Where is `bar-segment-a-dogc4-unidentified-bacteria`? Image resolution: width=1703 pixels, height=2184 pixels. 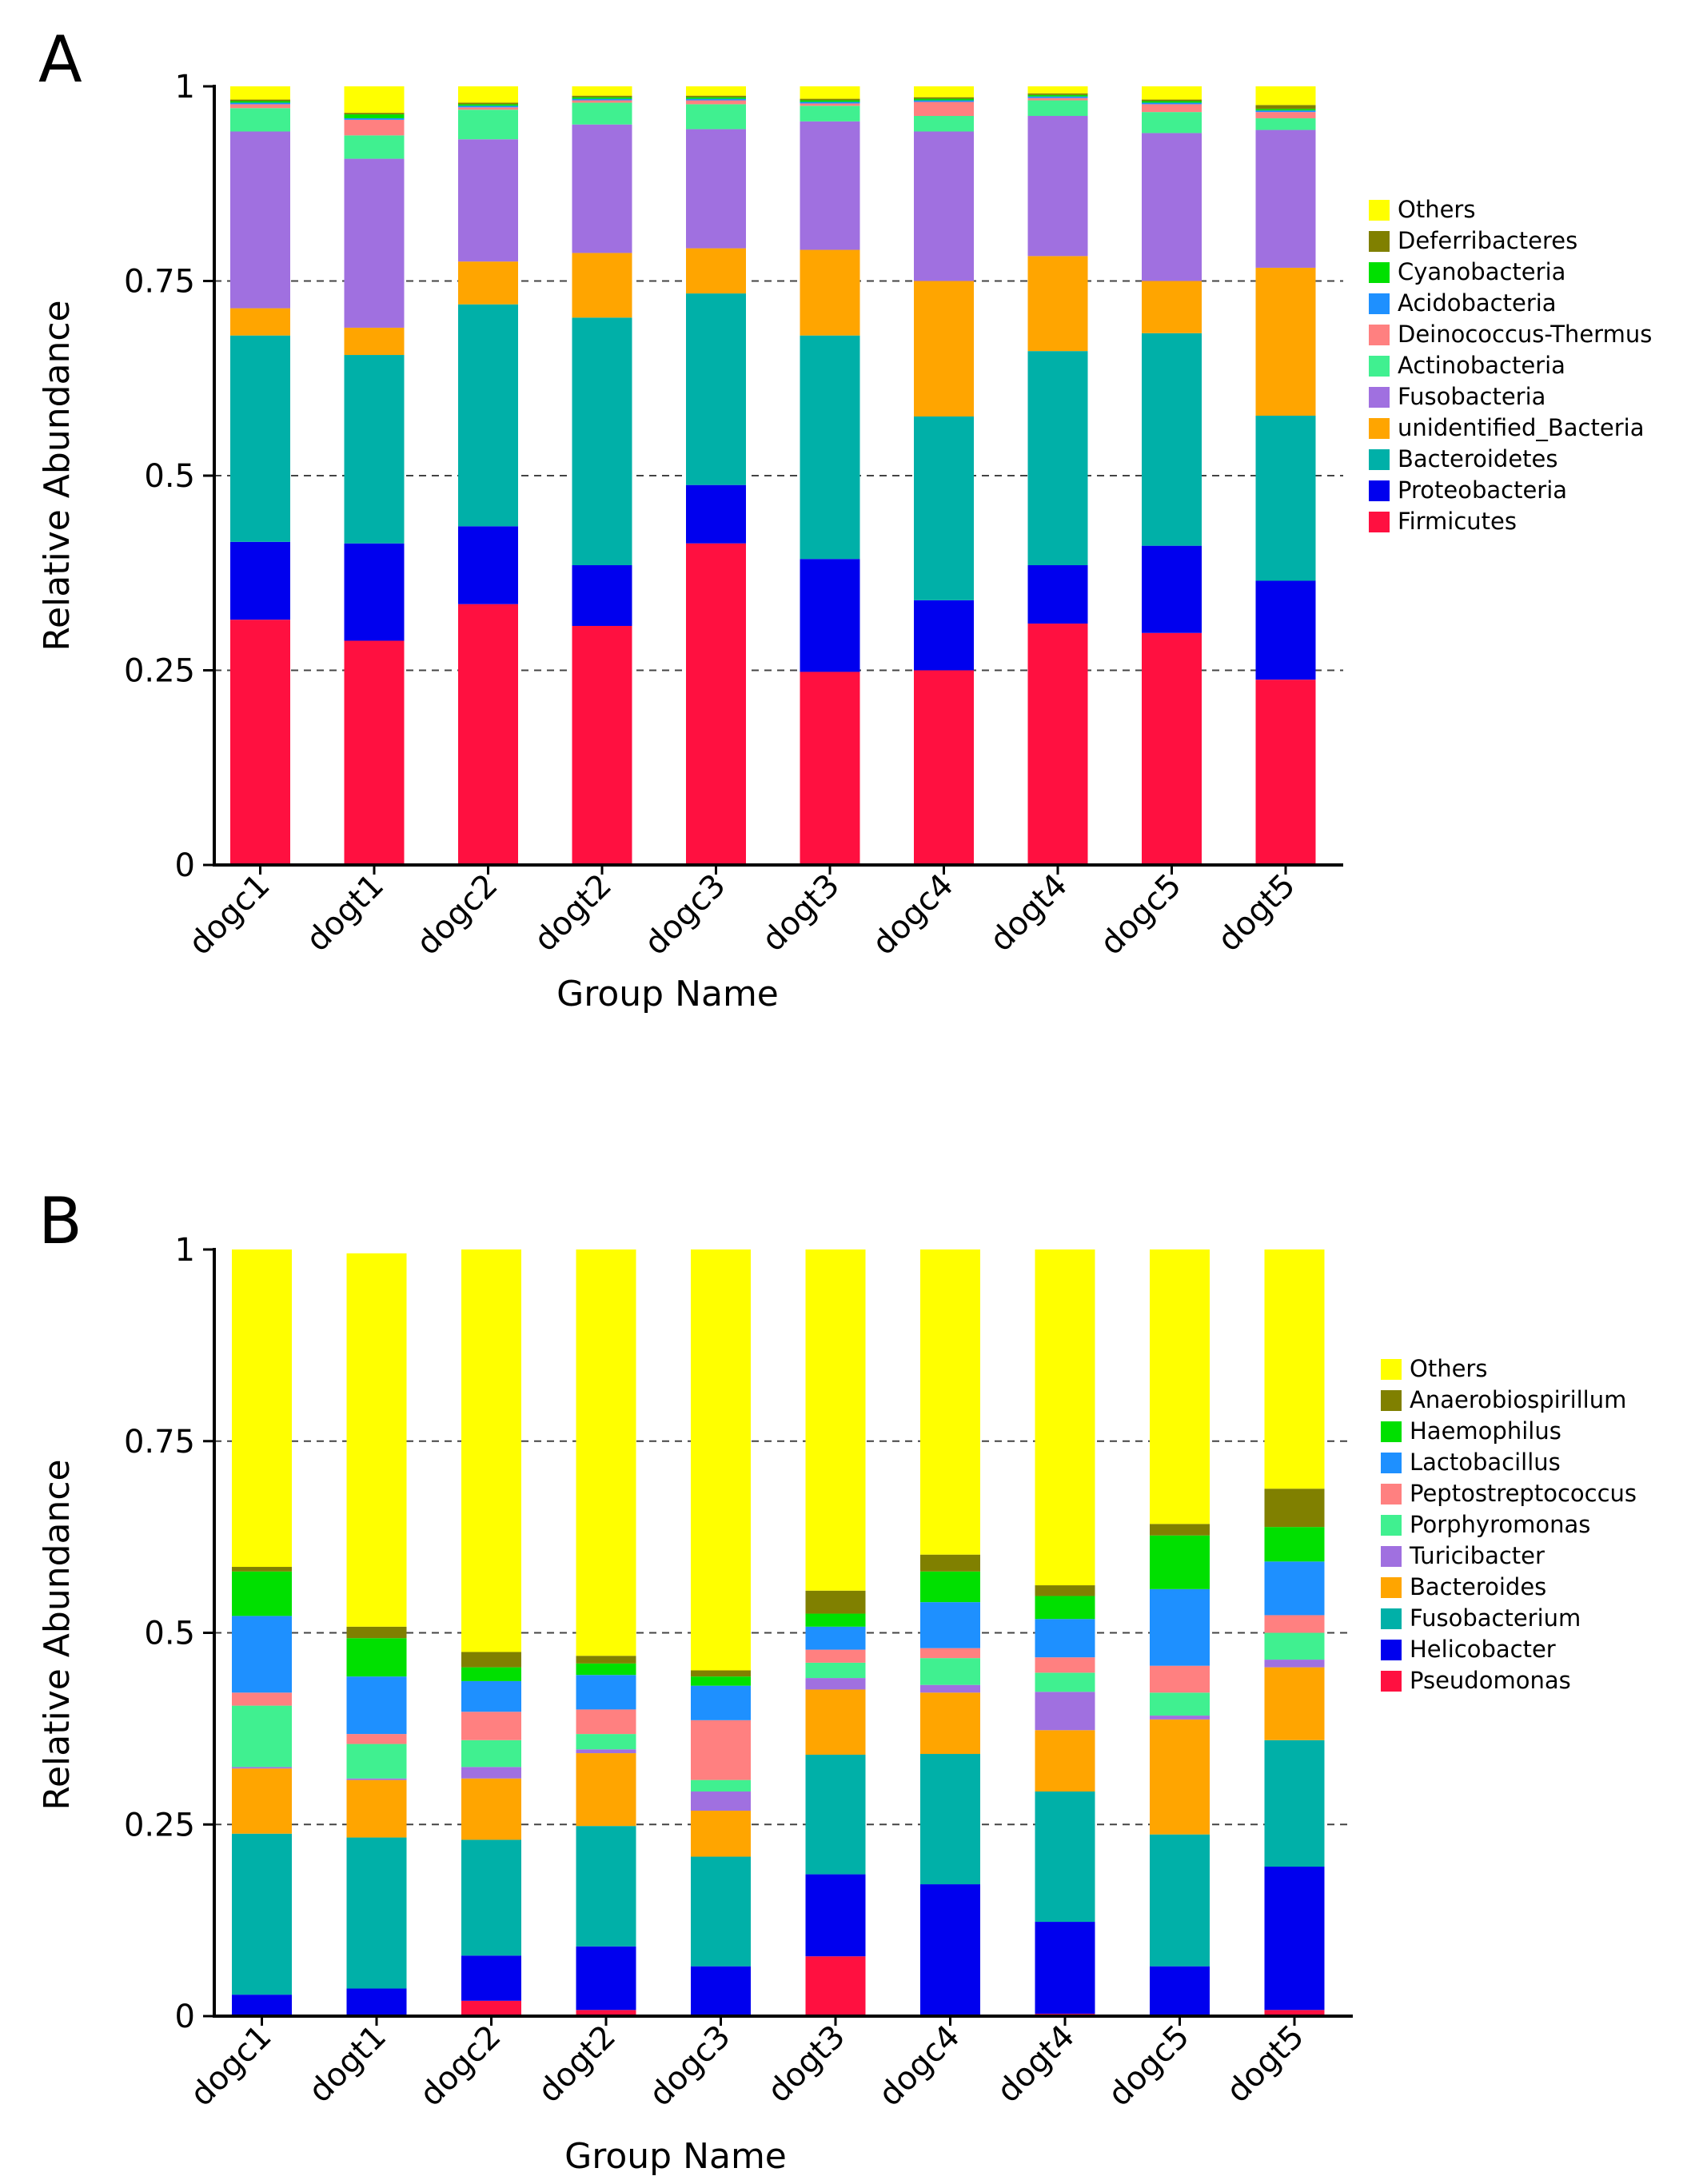 bar-segment-a-dogc4-unidentified-bacteria is located at coordinates (944, 348).